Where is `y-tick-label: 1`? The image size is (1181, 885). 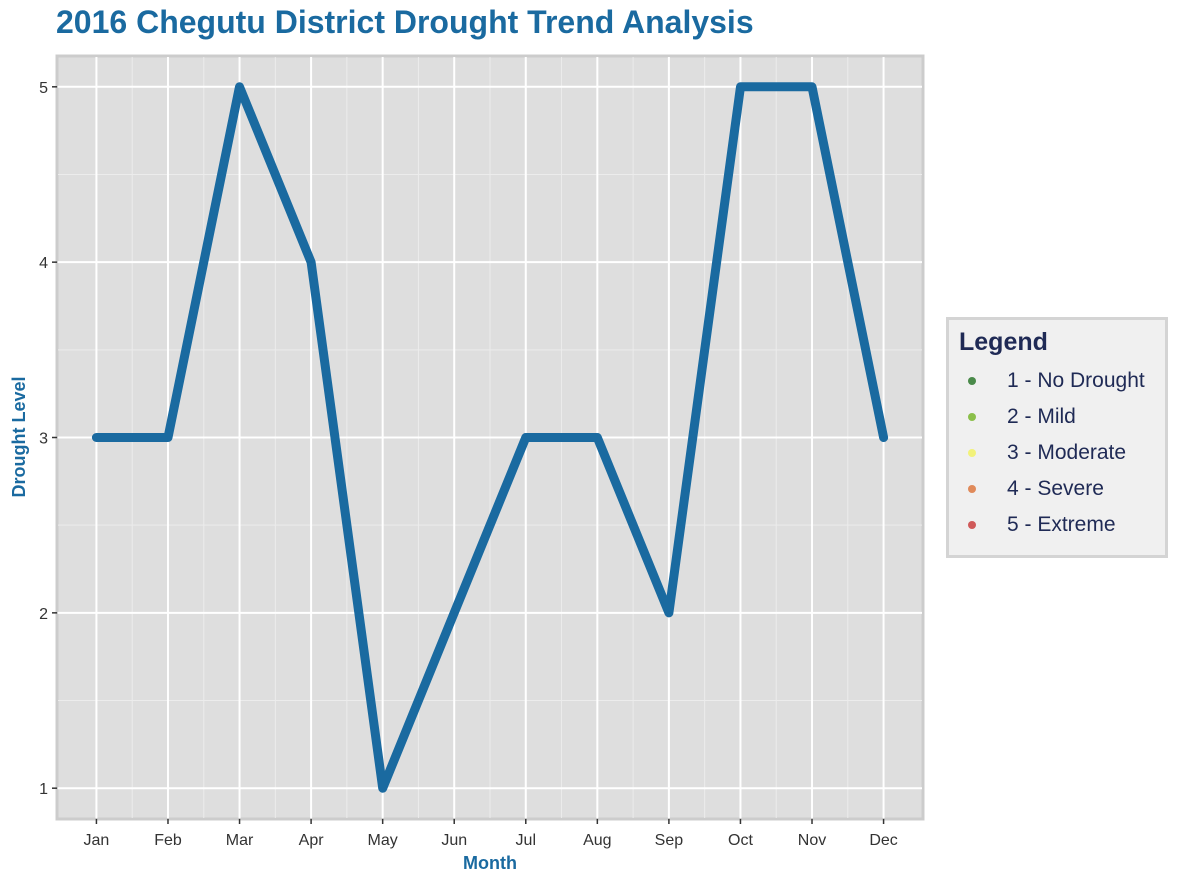 y-tick-label: 1 is located at coordinates (43, 789).